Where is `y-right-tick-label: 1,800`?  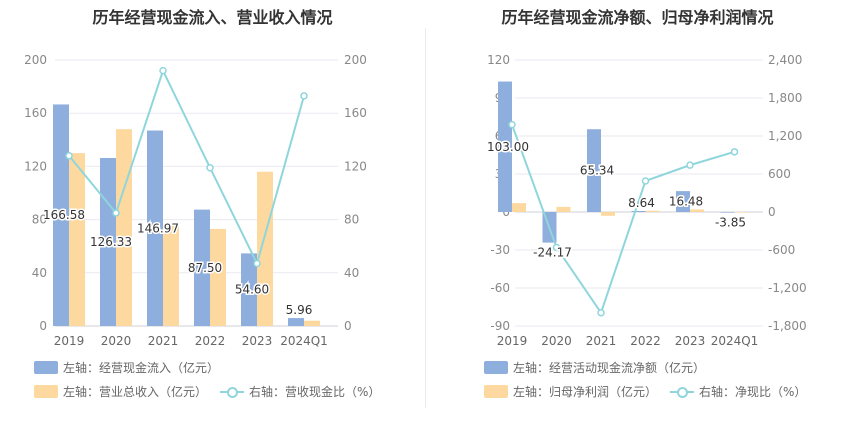 y-right-tick-label: 1,800 is located at coordinates (785, 98).